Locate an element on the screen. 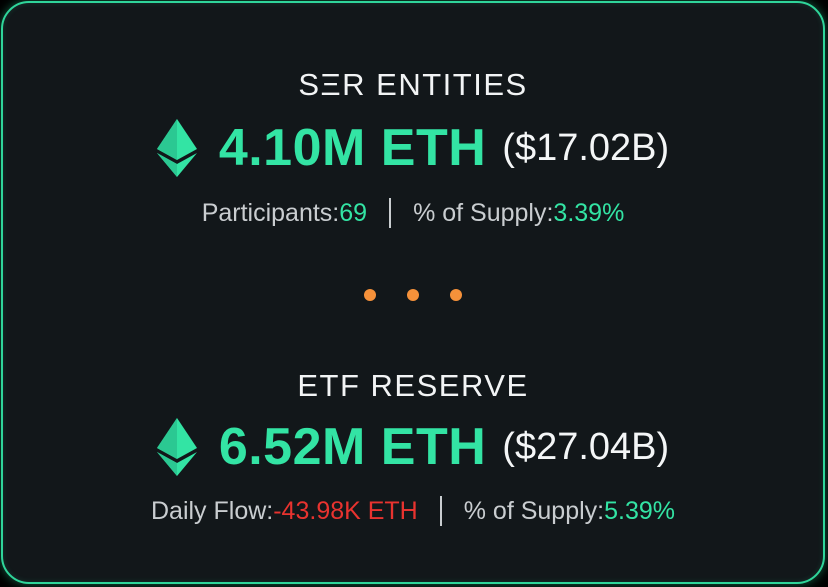  daily-flow-value: -43.98K ETH is located at coordinates (345, 510).